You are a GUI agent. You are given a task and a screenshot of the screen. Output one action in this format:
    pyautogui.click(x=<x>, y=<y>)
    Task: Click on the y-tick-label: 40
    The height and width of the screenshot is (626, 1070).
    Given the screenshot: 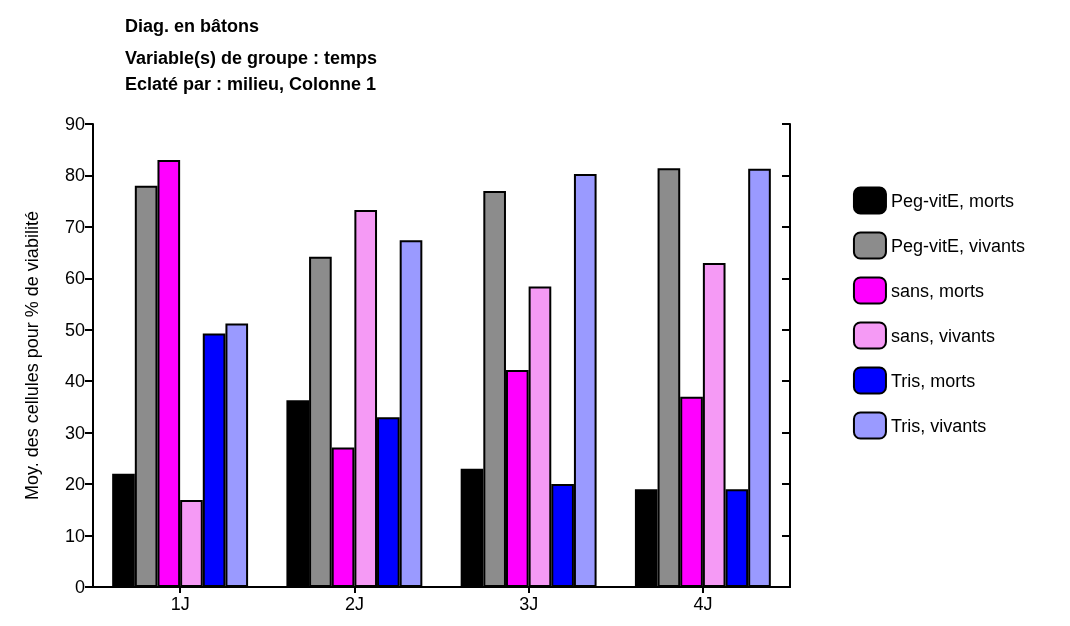 What is the action you would take?
    pyautogui.click(x=74, y=381)
    